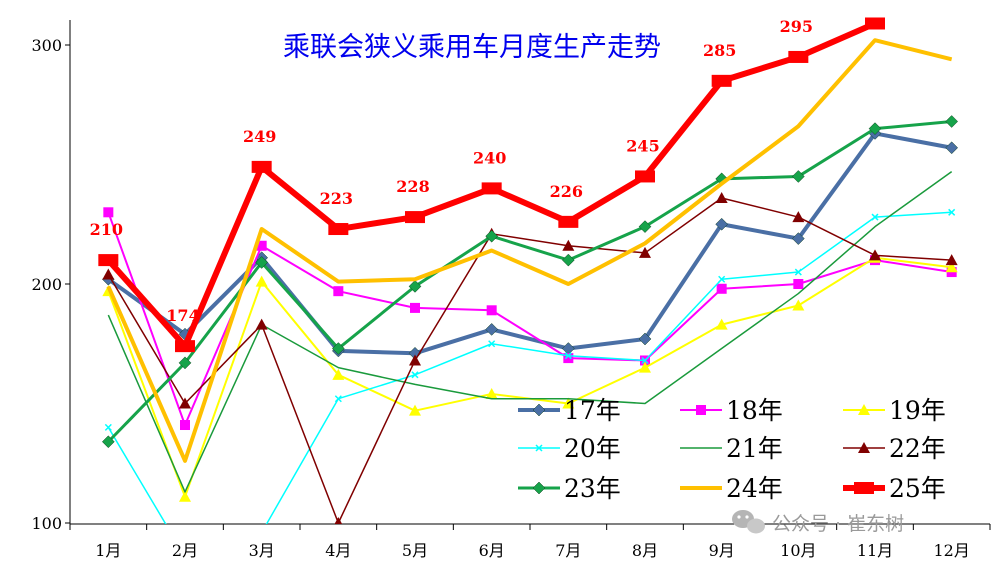 Image resolution: width=1006 pixels, height=565 pixels. Describe the element at coordinates (412, 186) in the screenshot. I see `data-label: 228` at that location.